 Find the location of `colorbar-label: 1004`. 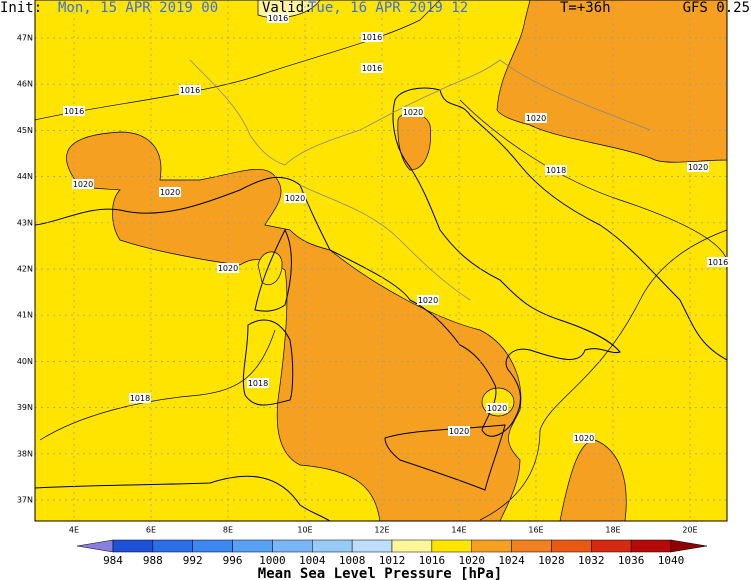

colorbar-label: 1004 is located at coordinates (312, 560).